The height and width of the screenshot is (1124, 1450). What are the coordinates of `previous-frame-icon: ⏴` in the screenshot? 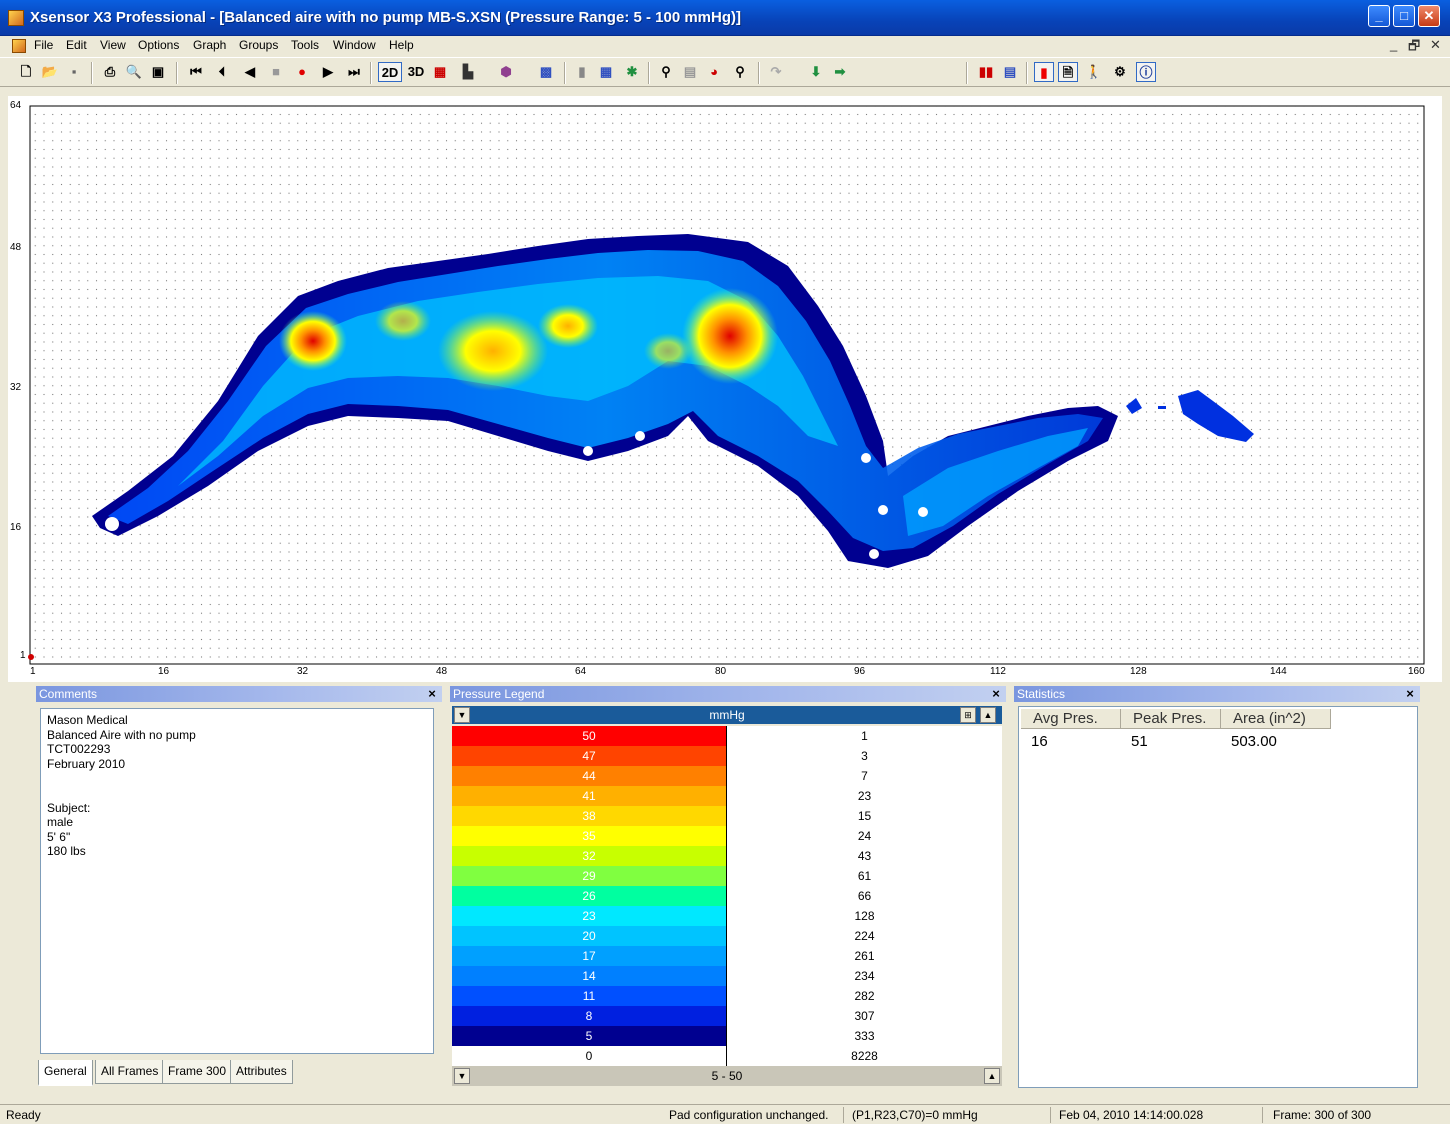 It's located at (222, 71).